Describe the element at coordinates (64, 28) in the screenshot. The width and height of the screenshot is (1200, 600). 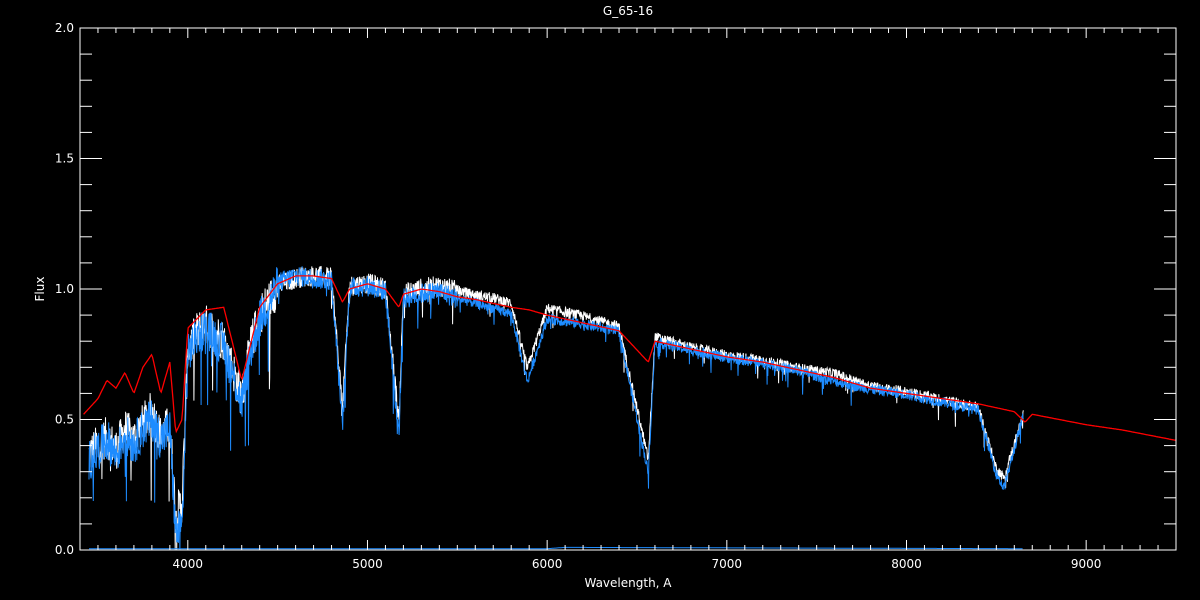
I see `y-tick-label: 2.0` at that location.